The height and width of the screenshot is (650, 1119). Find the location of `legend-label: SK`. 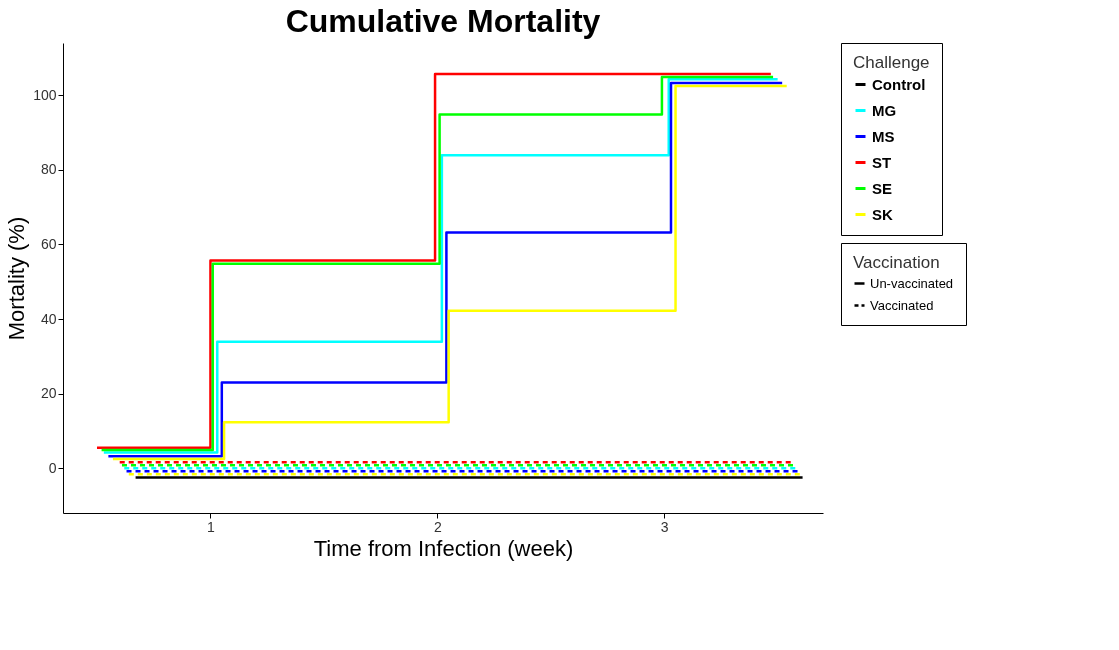

legend-label: SK is located at coordinates (882, 214).